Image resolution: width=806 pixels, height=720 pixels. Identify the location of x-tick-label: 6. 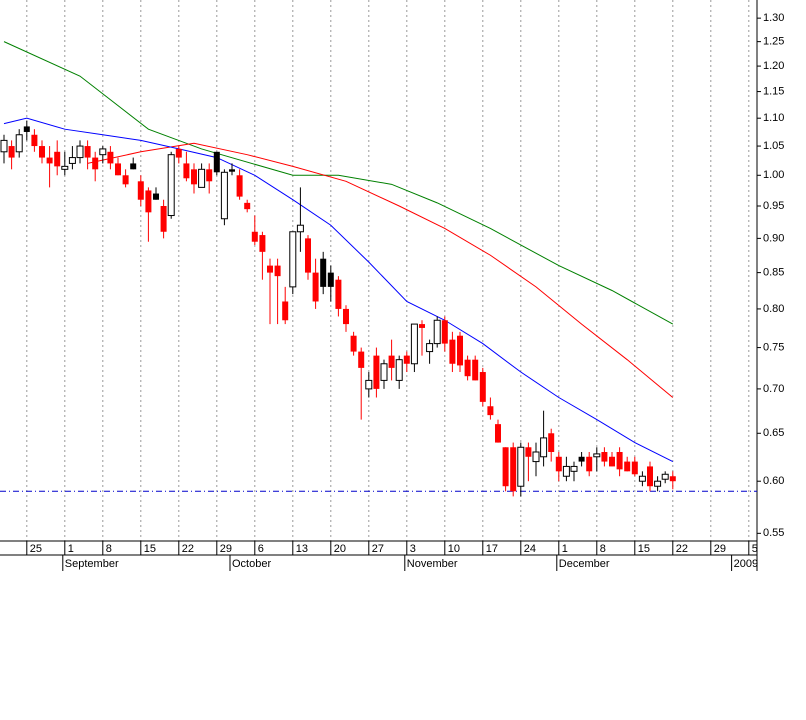
(261, 549).